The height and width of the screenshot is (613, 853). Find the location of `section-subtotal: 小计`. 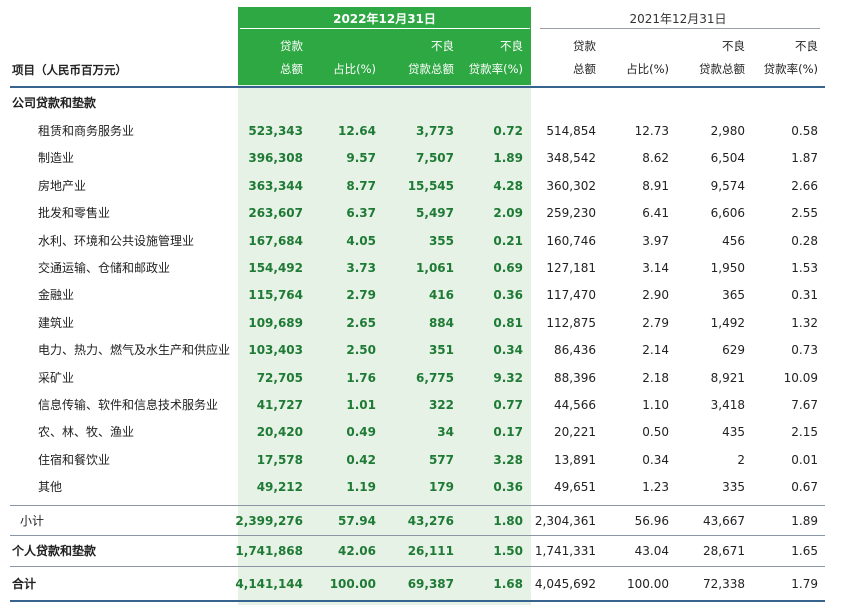

section-subtotal: 小计 is located at coordinates (32, 521).